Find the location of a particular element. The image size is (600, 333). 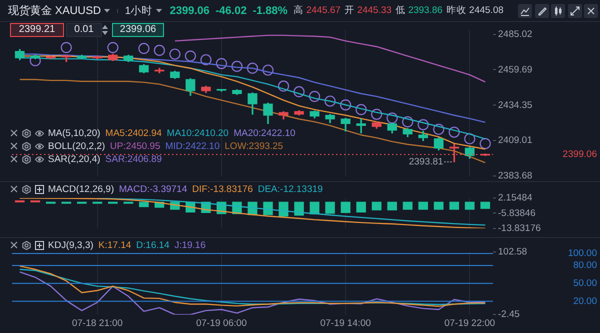

text: MID:2422.10 is located at coordinates (192, 146).